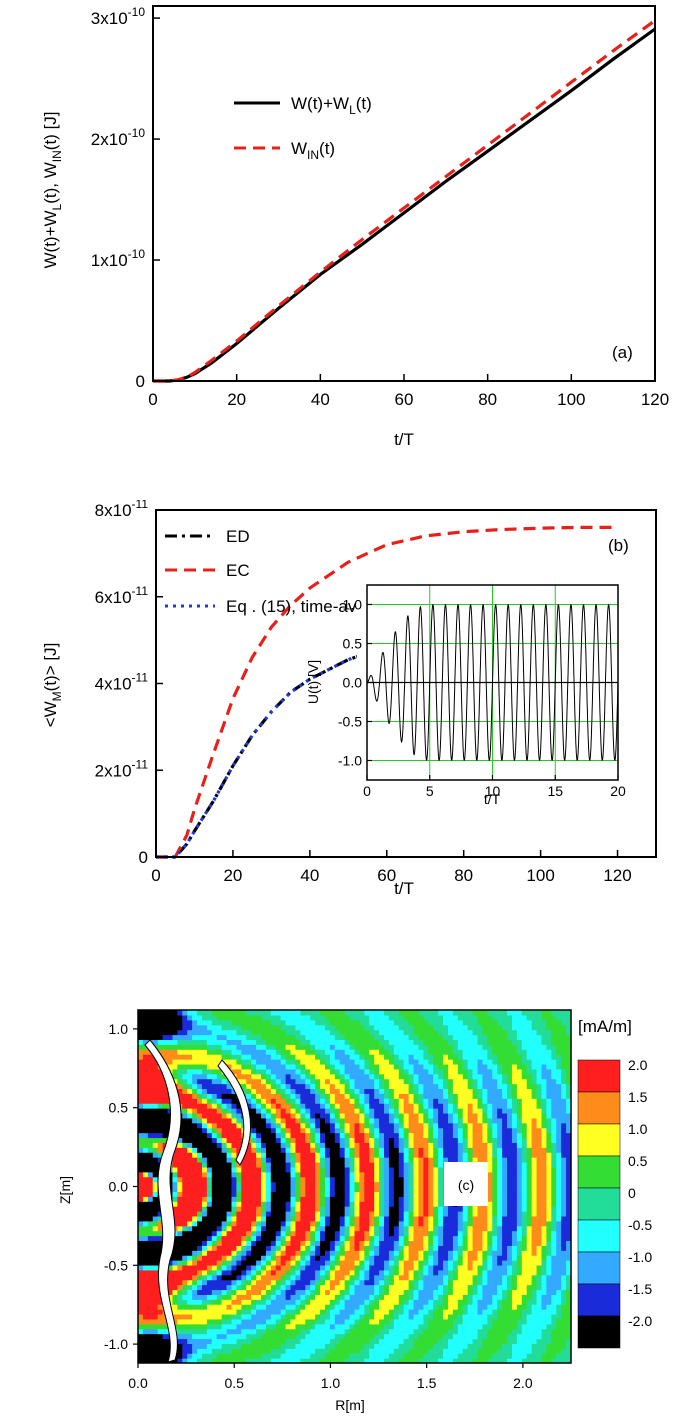 The image size is (696, 1416). Describe the element at coordinates (540, 875) in the screenshot. I see `chart-b-xtick-label: 100` at that location.